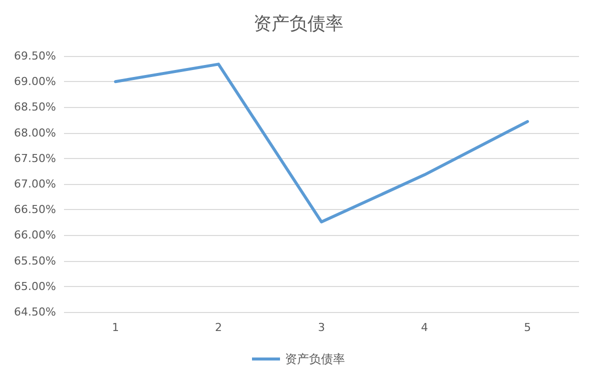  What do you see at coordinates (35, 158) in the screenshot?
I see `y-tick-label: 67.50%` at bounding box center [35, 158].